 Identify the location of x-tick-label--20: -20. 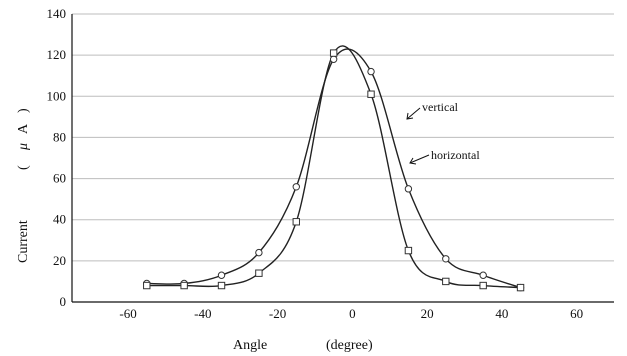
(277, 313).